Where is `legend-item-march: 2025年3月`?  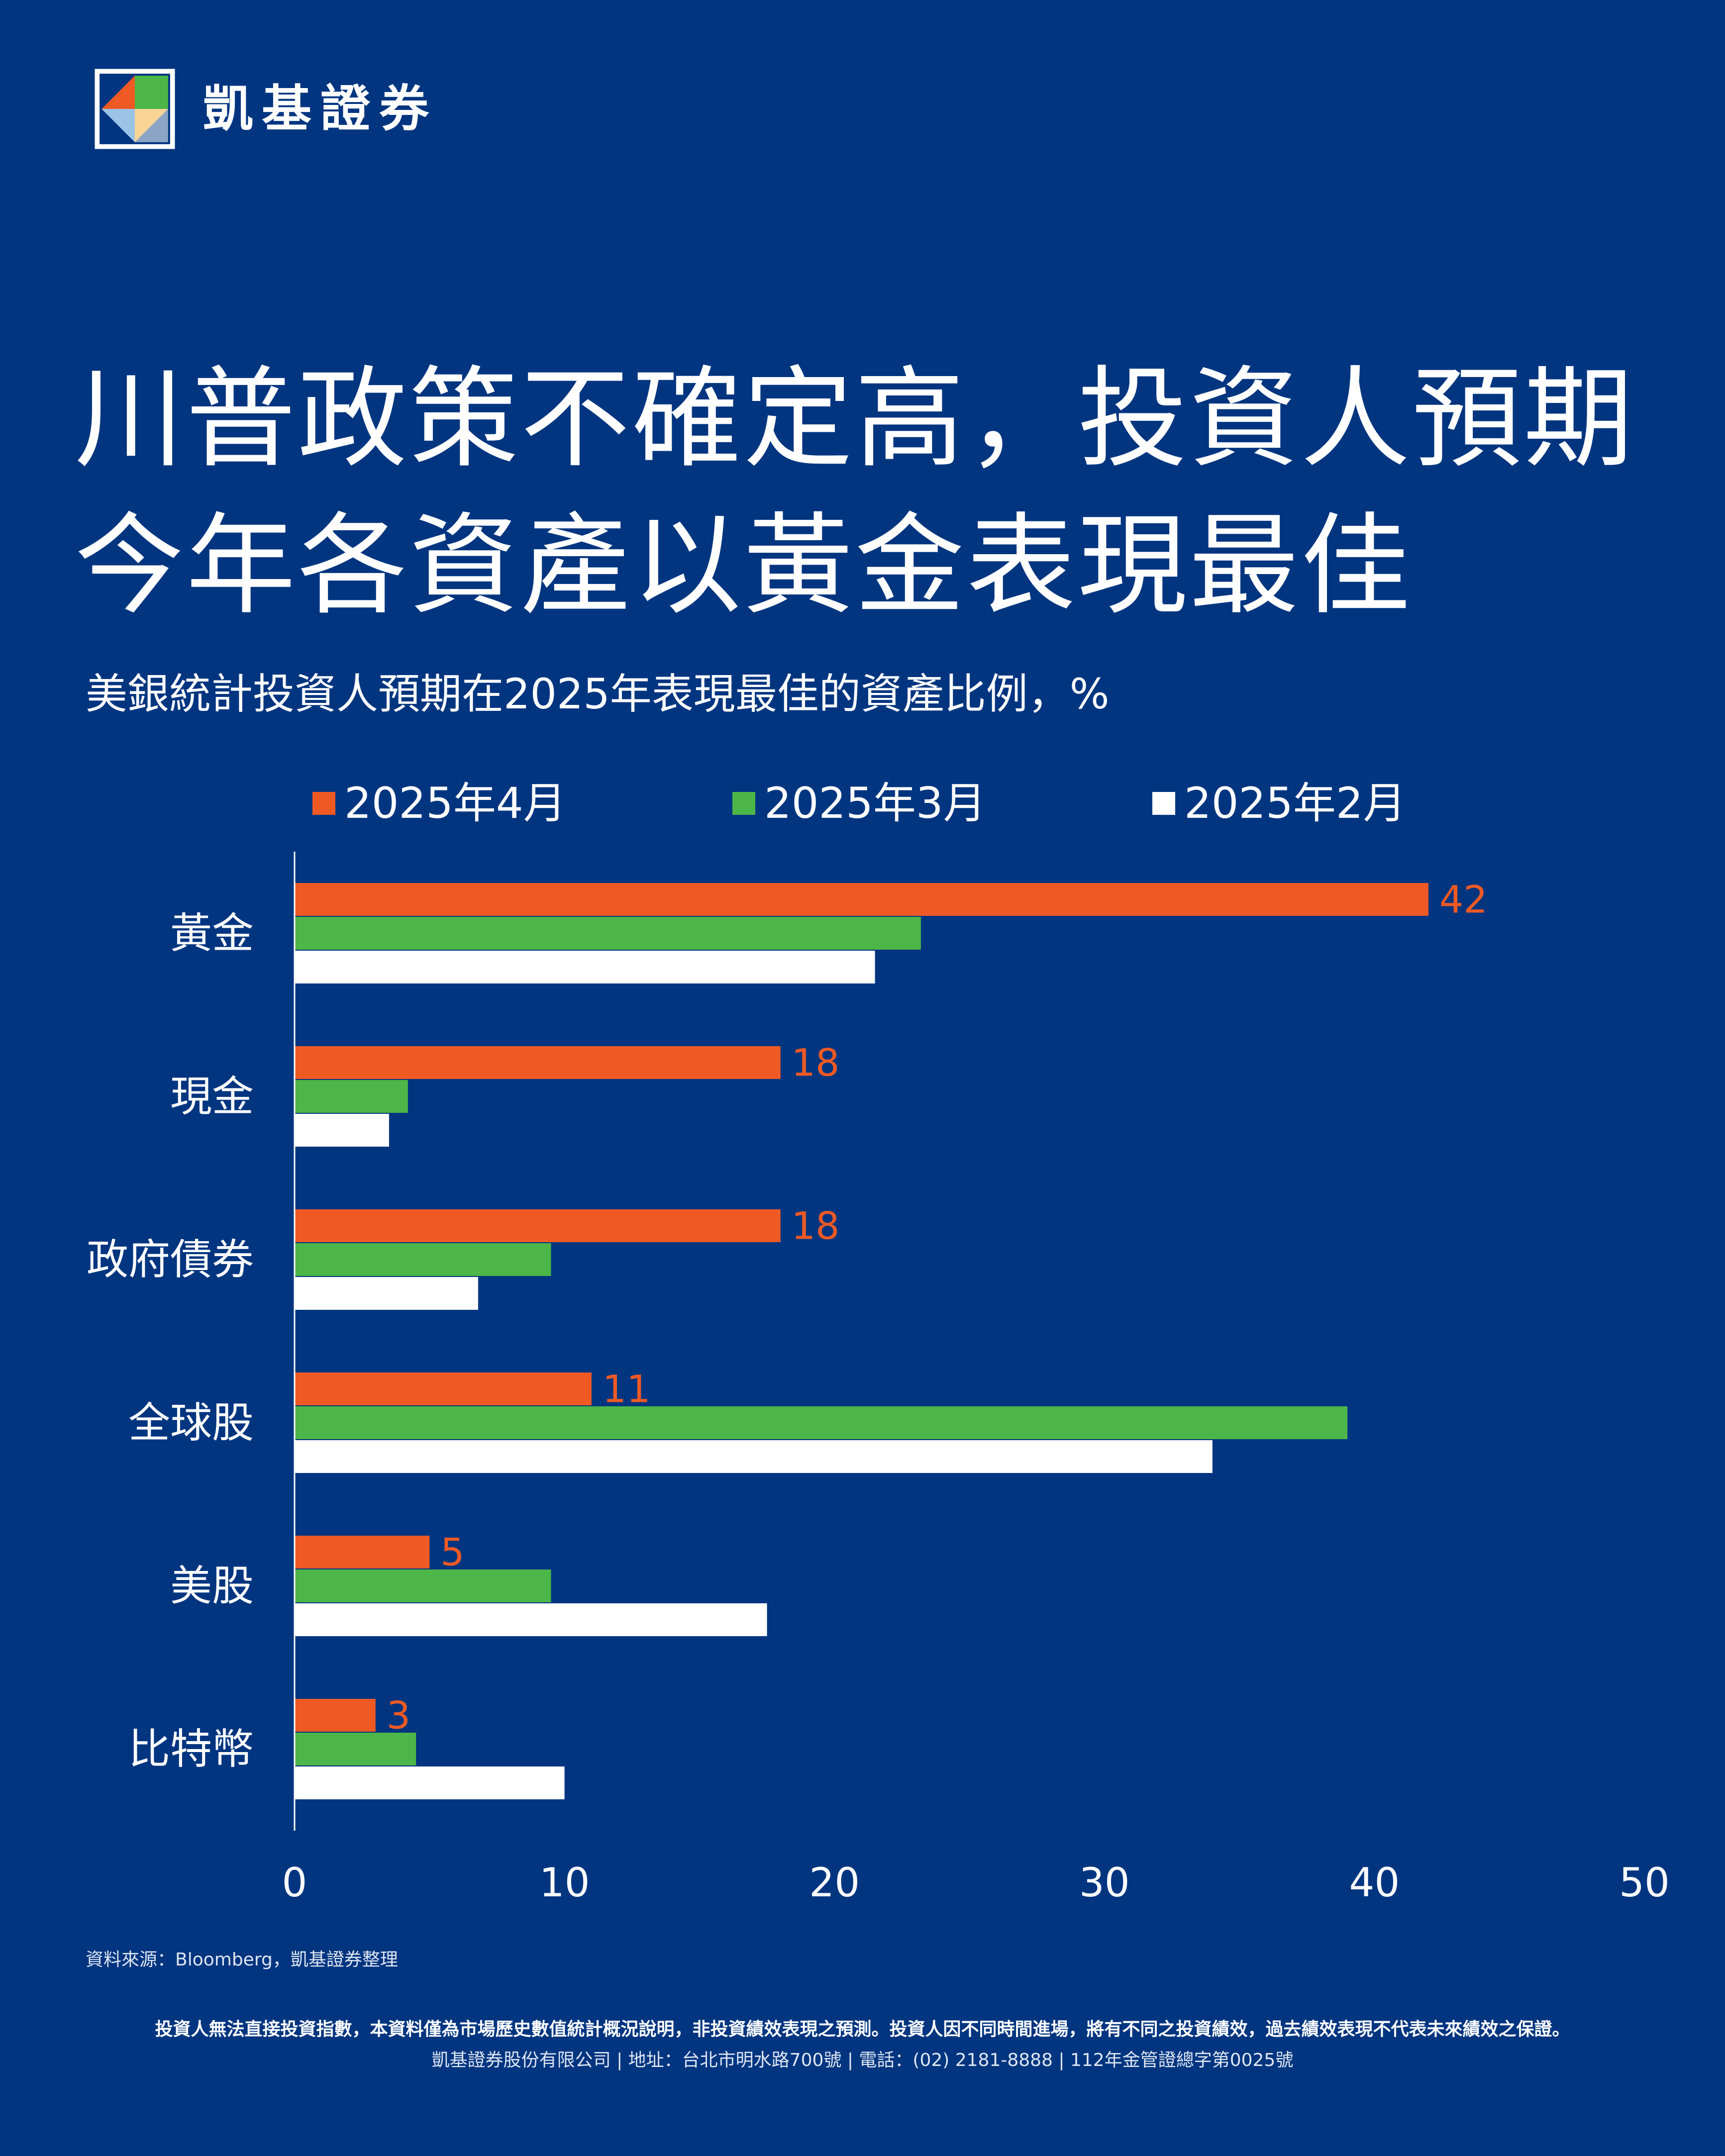
legend-item-march: 2025年3月 is located at coordinates (859, 803).